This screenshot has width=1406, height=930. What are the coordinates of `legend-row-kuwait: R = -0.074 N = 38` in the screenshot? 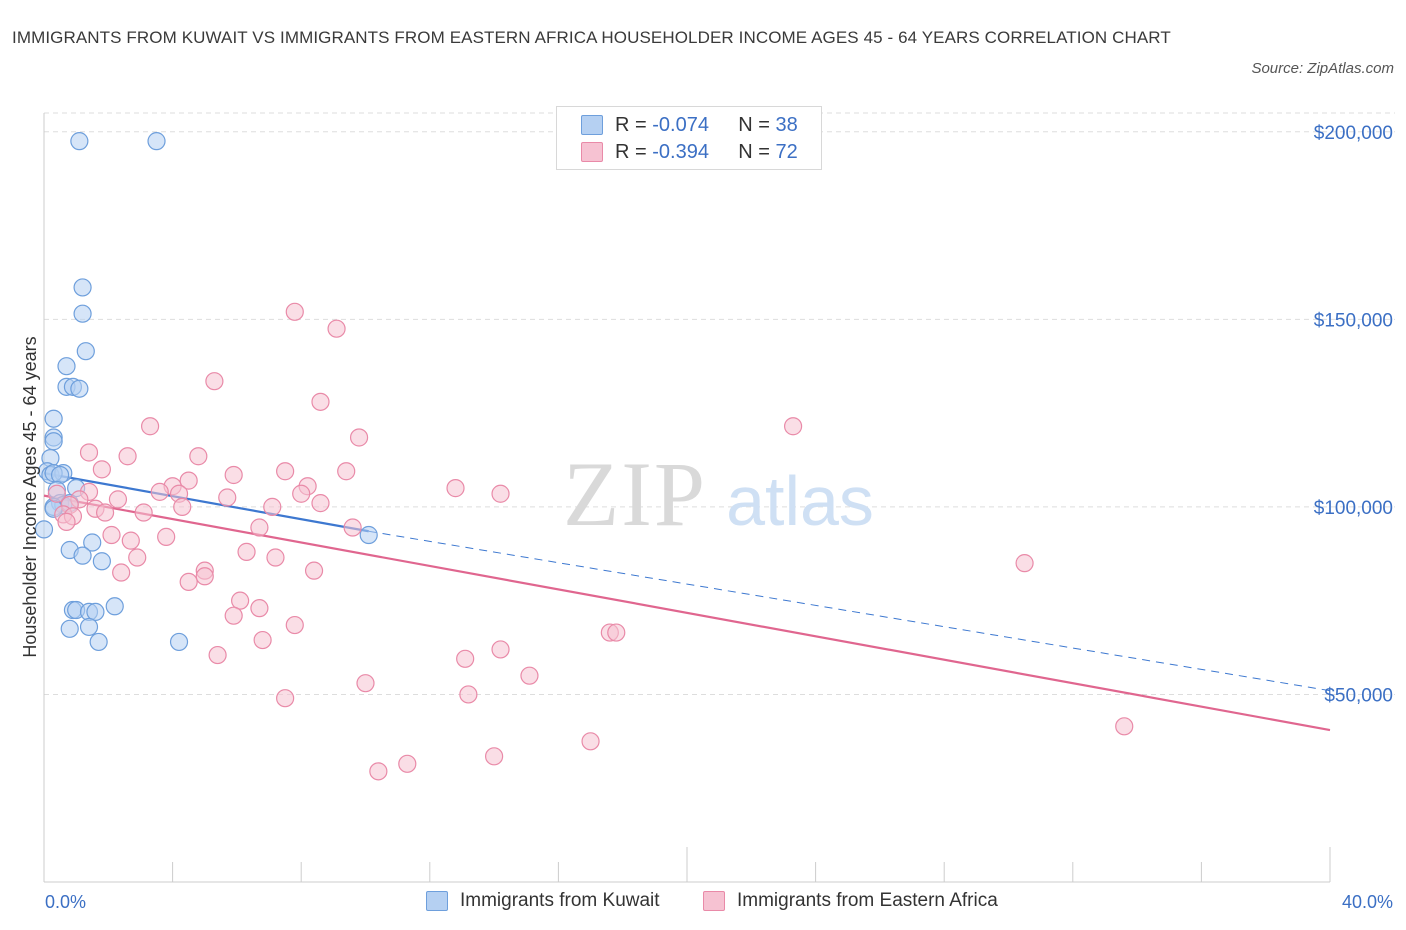 It's located at (689, 125).